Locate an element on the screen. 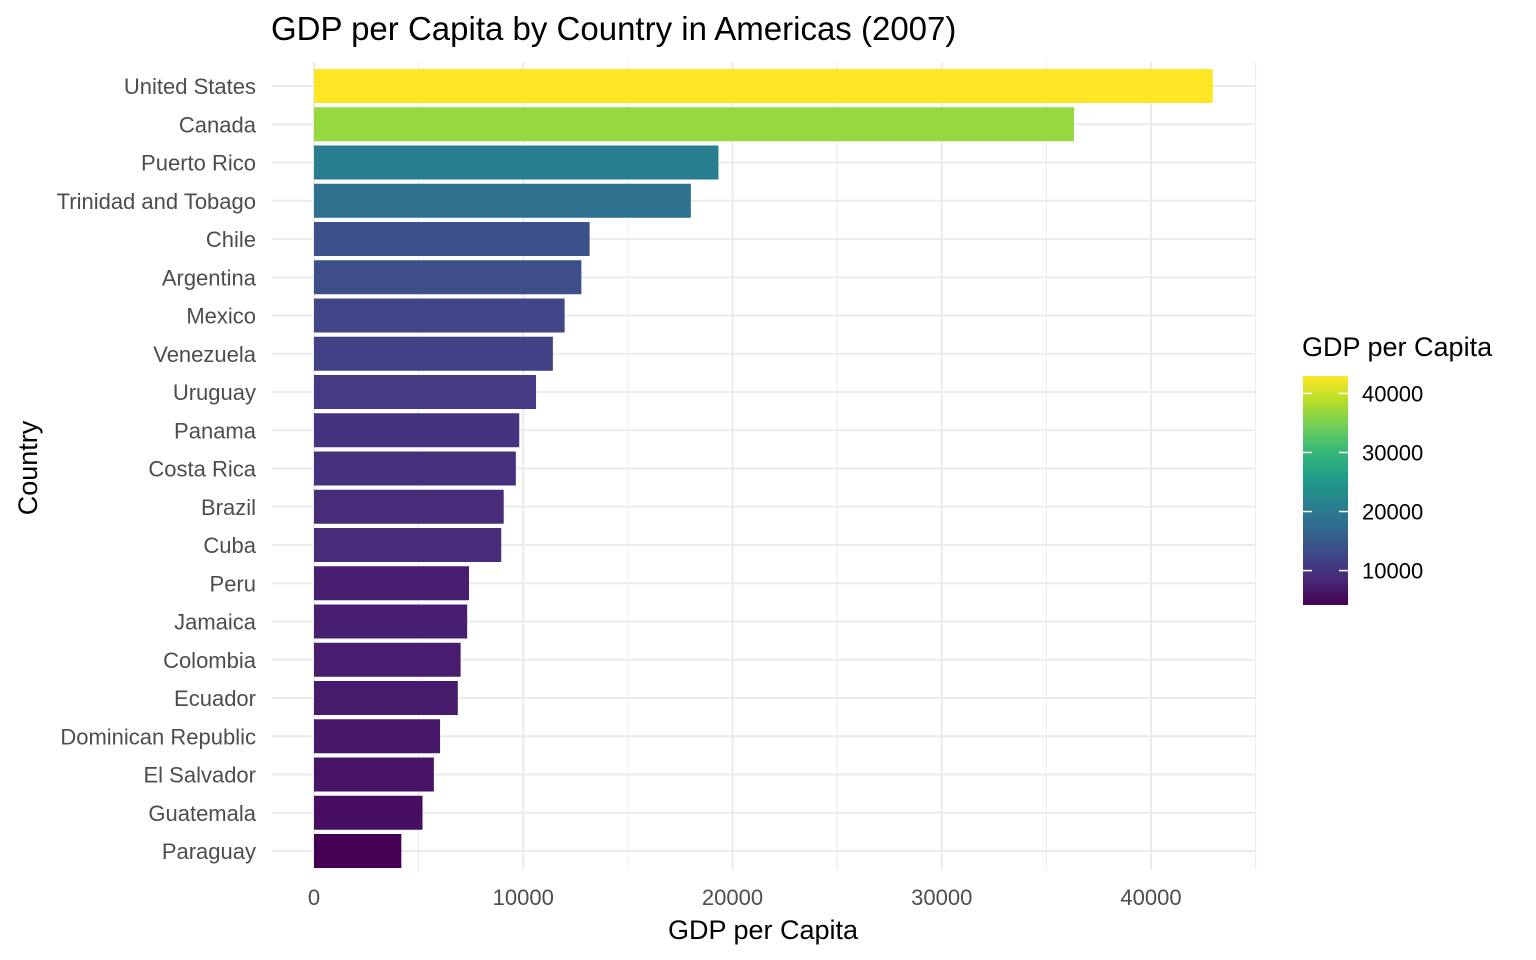 This screenshot has width=1536, height=960. y-tick-label: Guatemala is located at coordinates (202, 813).